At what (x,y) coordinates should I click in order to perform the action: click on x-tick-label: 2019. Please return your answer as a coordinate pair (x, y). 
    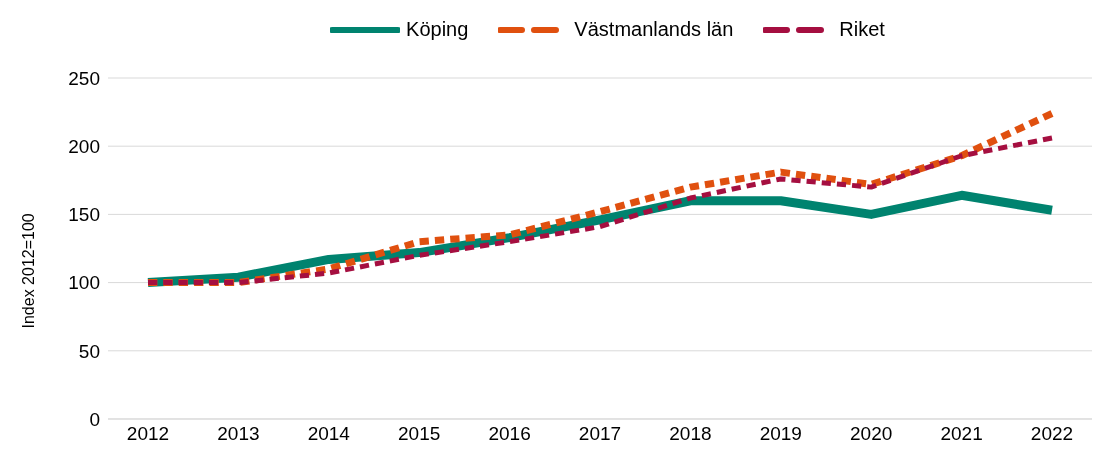
    Looking at the image, I should click on (780, 434).